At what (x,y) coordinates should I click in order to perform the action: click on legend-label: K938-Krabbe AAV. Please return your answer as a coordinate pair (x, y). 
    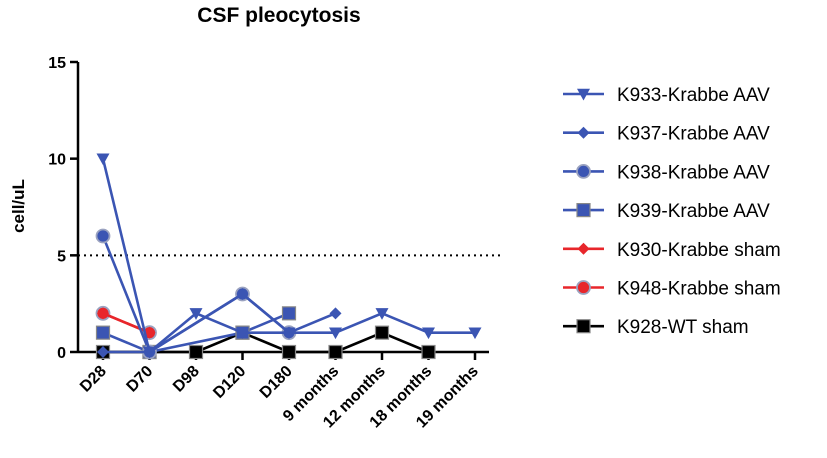
    Looking at the image, I should click on (693, 172).